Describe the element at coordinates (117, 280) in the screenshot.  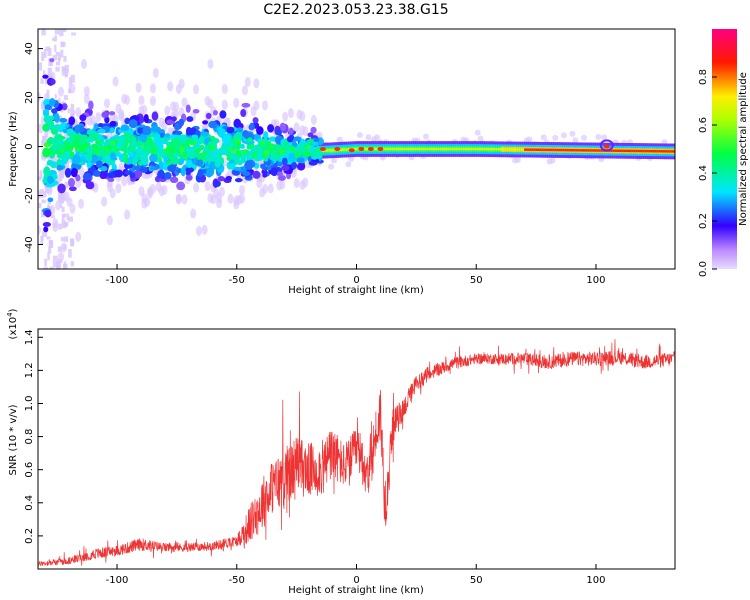
I see `spectrogram-x-tick-label: -100` at that location.